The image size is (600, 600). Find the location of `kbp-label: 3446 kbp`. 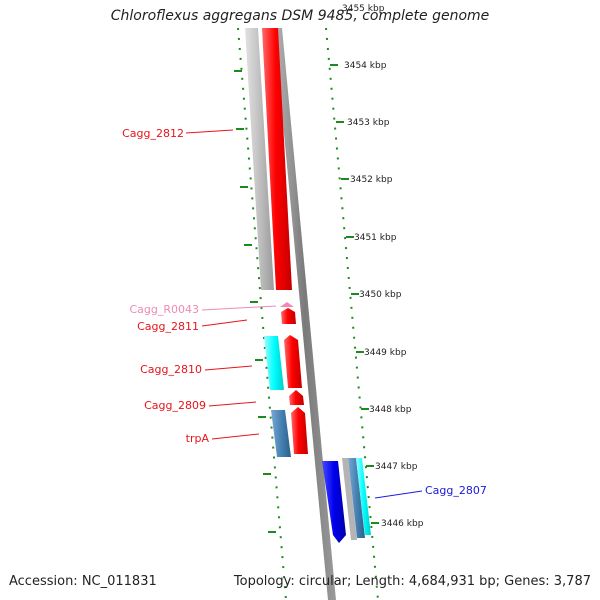

kbp-label: 3446 kbp is located at coordinates (402, 524).